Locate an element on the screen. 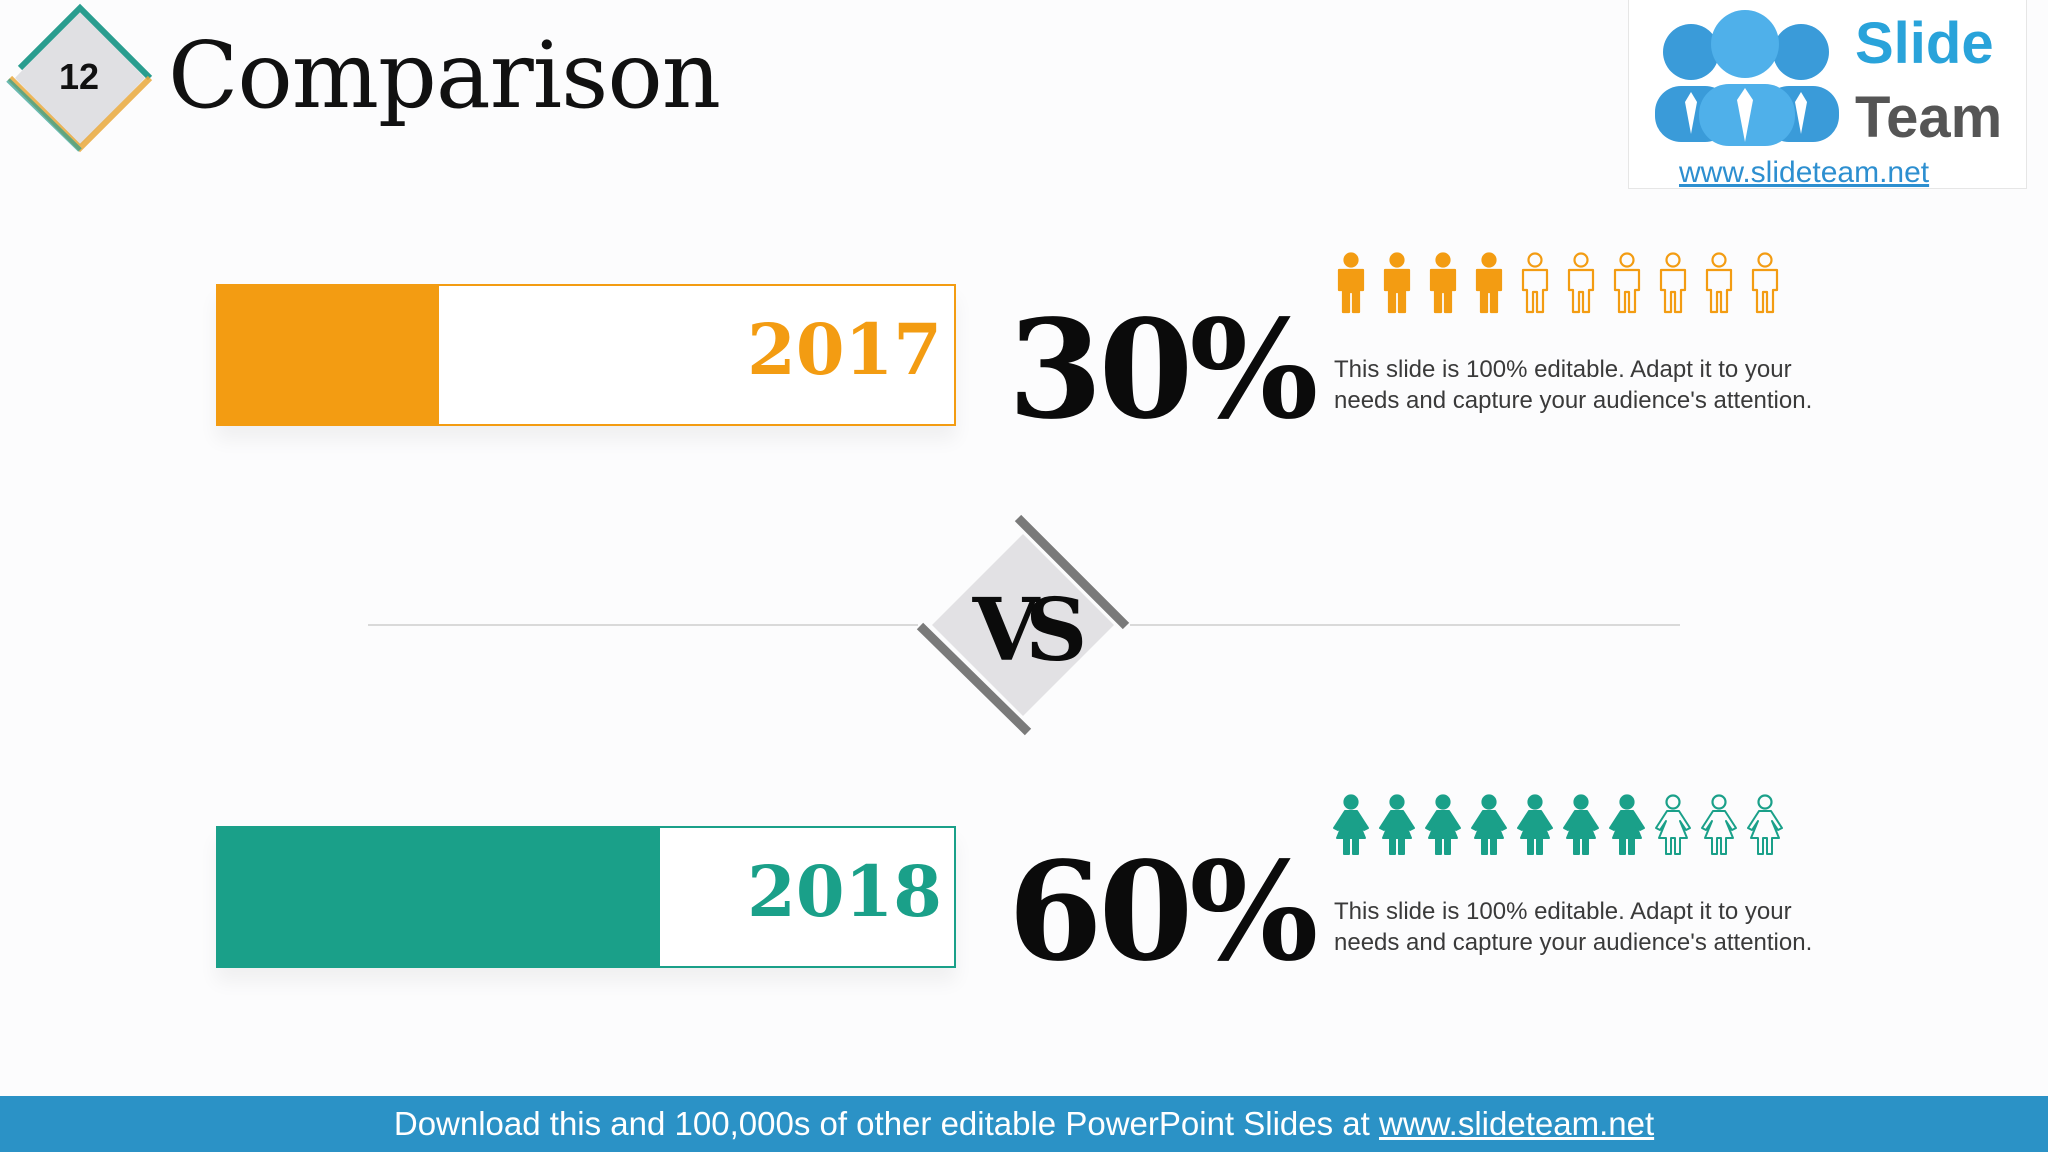  logo-word-slide: Slide is located at coordinates (1924, 43).